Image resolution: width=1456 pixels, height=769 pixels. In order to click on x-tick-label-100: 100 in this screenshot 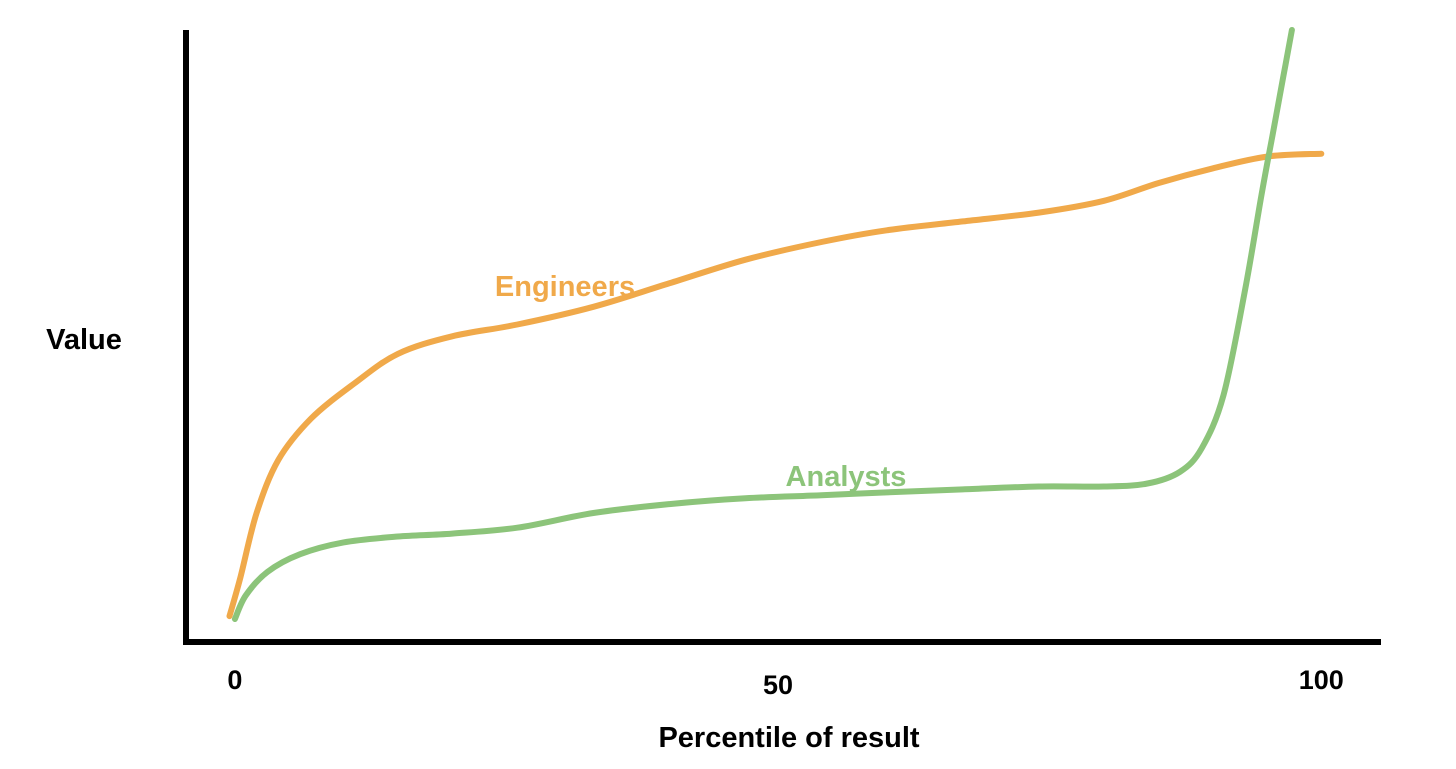, I will do `click(1321, 680)`.